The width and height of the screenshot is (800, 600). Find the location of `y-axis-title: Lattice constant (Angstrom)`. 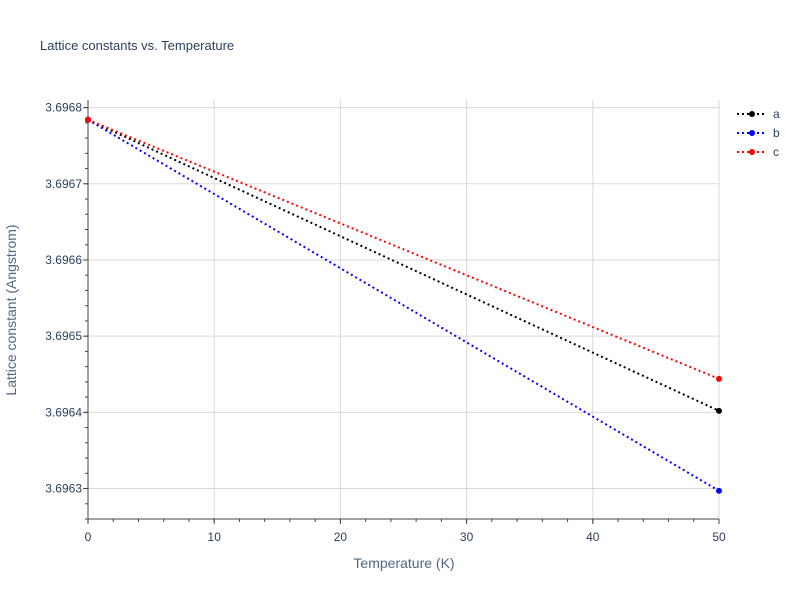

y-axis-title: Lattice constant (Angstrom) is located at coordinates (11, 309).